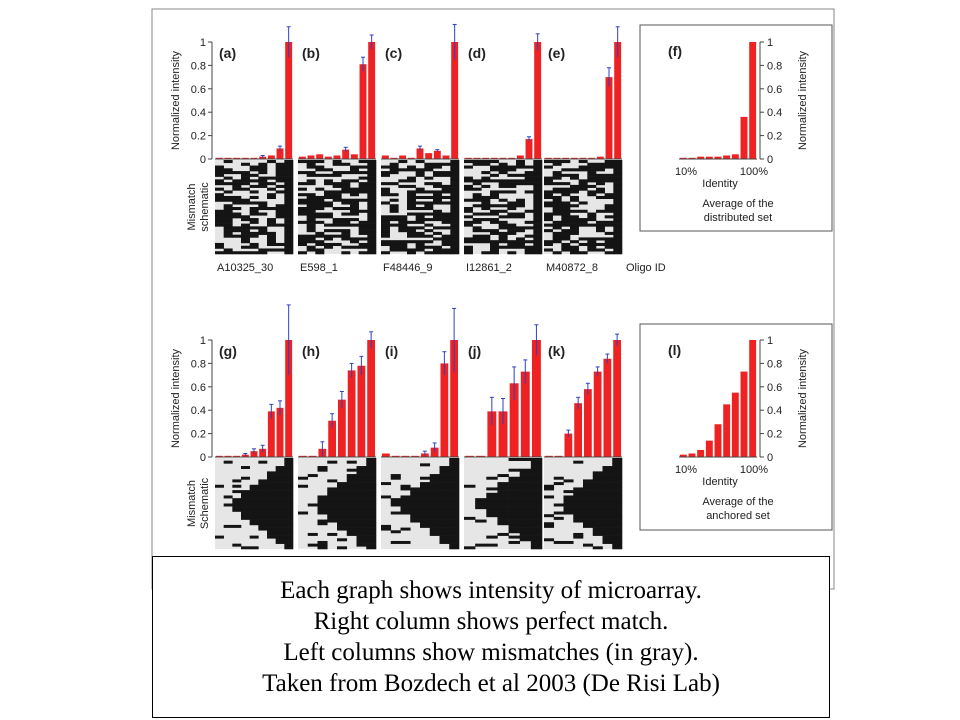 The height and width of the screenshot is (720, 960). Describe the element at coordinates (198, 411) in the screenshot. I see `row1-ytick-label-2: 0.4` at that location.